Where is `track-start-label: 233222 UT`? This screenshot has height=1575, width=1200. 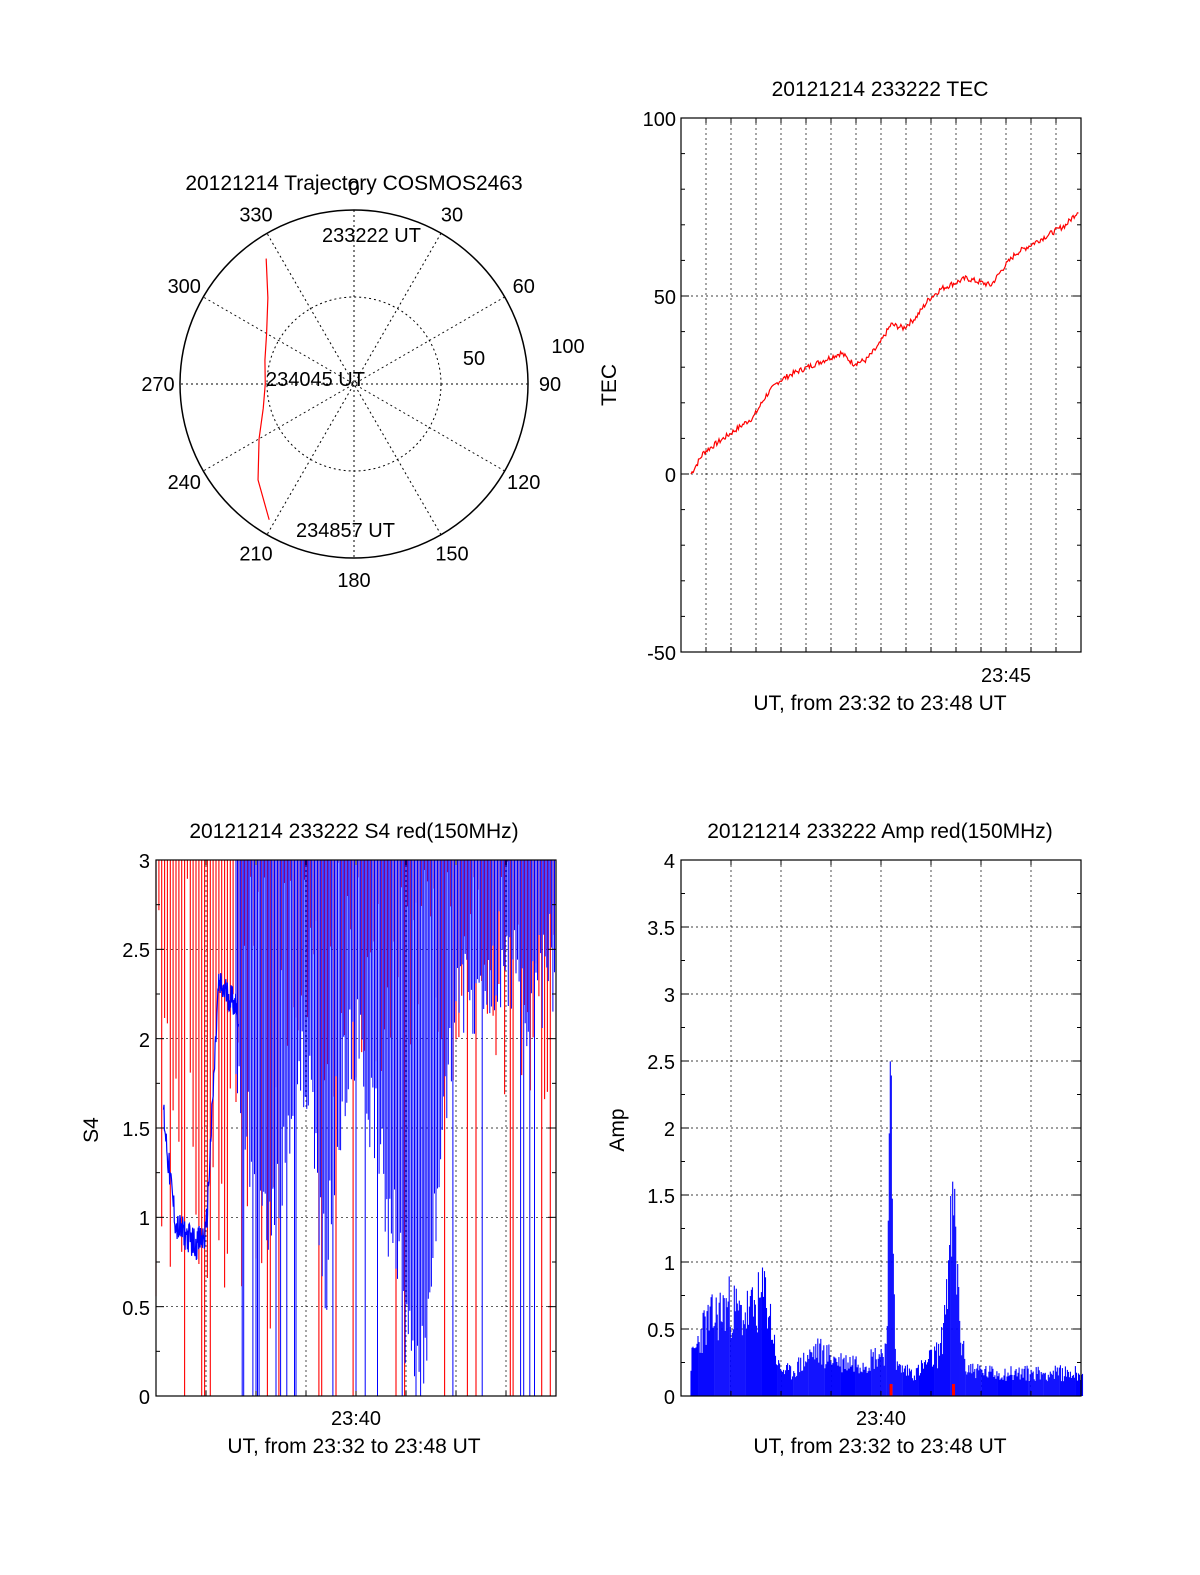
track-start-label: 233222 UT is located at coordinates (371, 236).